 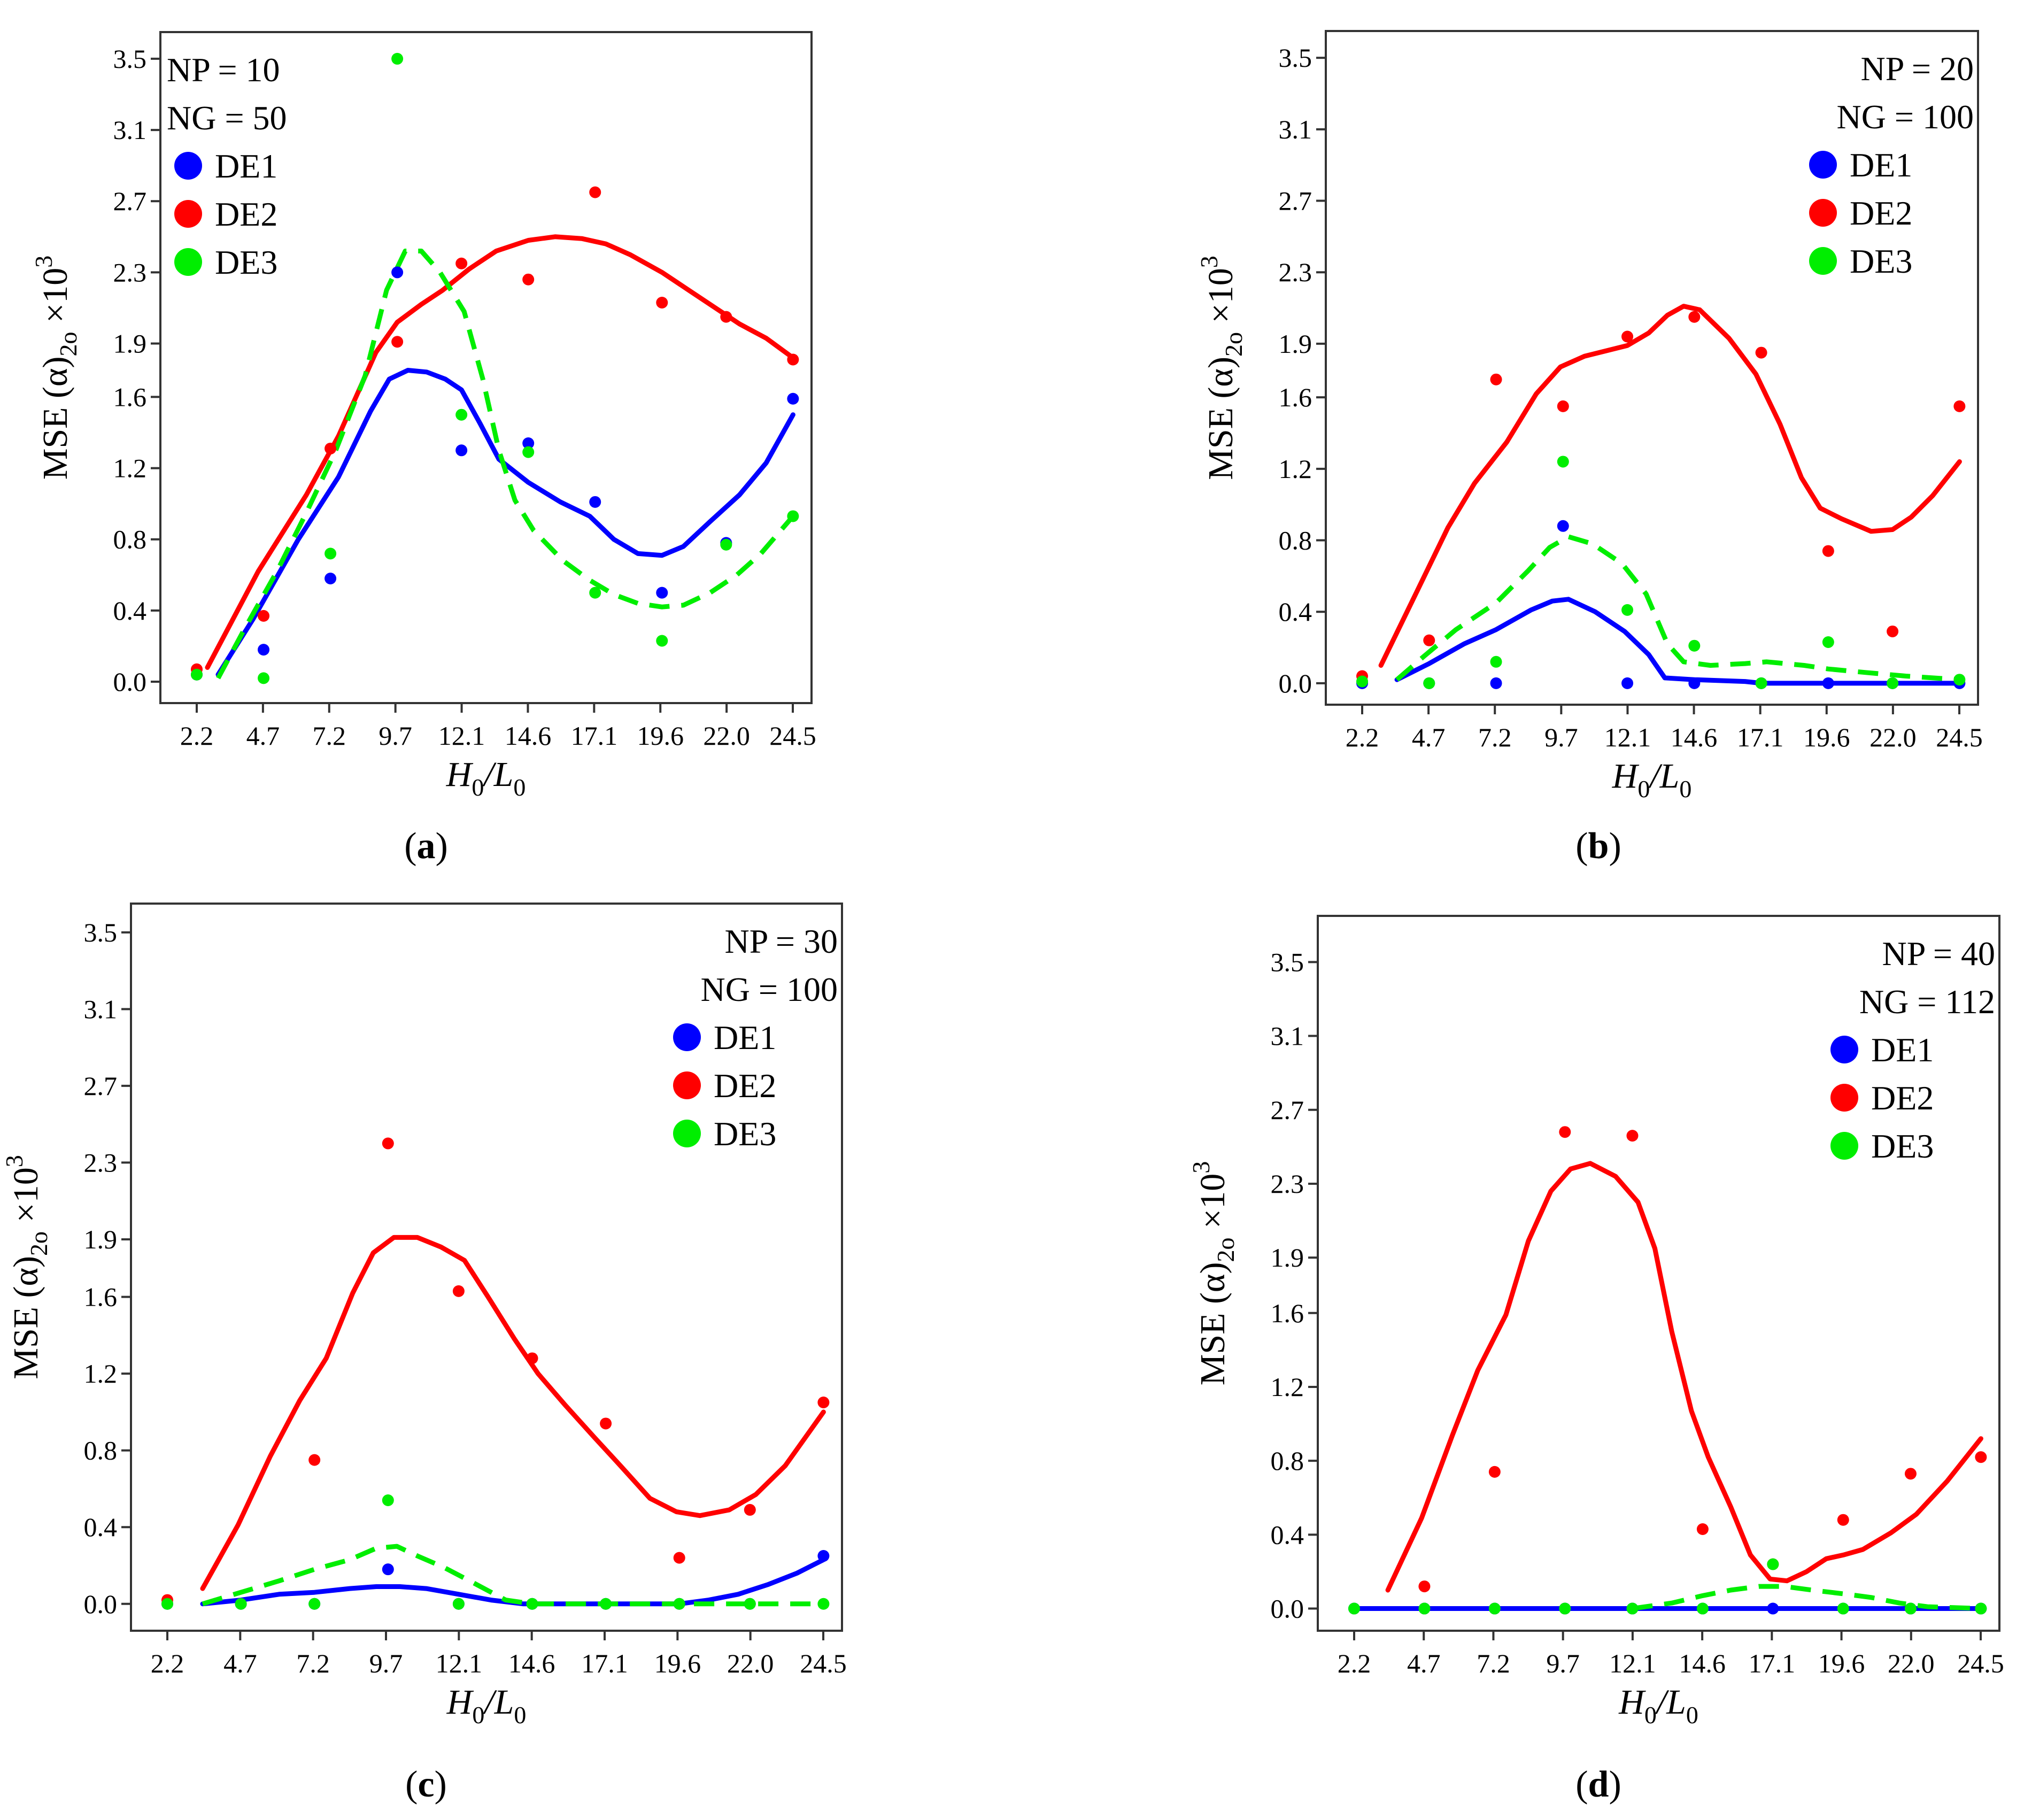 I want to click on x-tick-label: 4.7, so click(x=1424, y=1663).